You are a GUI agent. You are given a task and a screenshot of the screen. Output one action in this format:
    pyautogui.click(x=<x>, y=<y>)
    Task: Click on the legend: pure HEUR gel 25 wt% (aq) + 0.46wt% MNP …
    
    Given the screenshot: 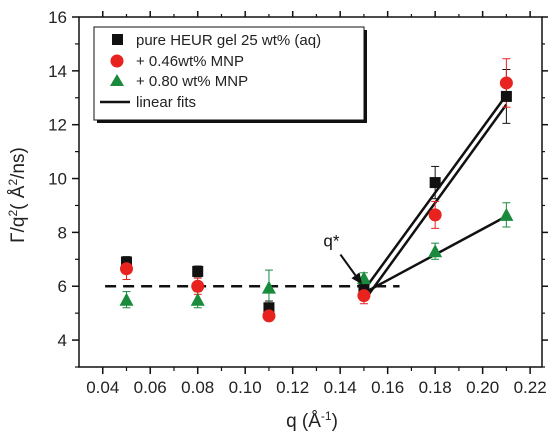 What is the action you would take?
    pyautogui.click(x=230, y=74)
    